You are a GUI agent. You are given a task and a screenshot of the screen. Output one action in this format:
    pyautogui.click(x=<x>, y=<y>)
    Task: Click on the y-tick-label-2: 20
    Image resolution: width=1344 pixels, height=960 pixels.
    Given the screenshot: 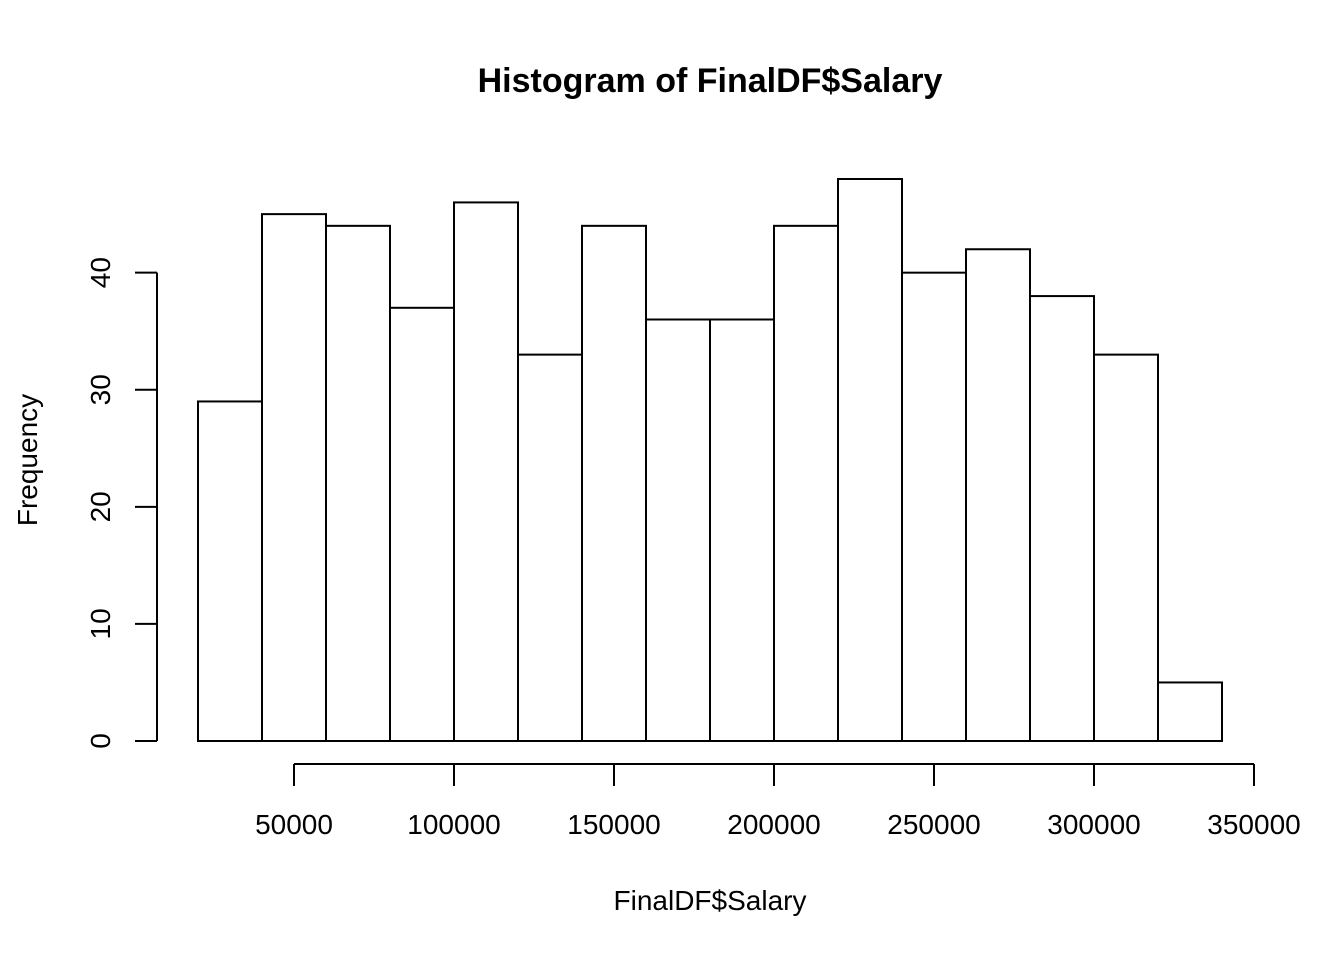 What is the action you would take?
    pyautogui.click(x=100, y=506)
    